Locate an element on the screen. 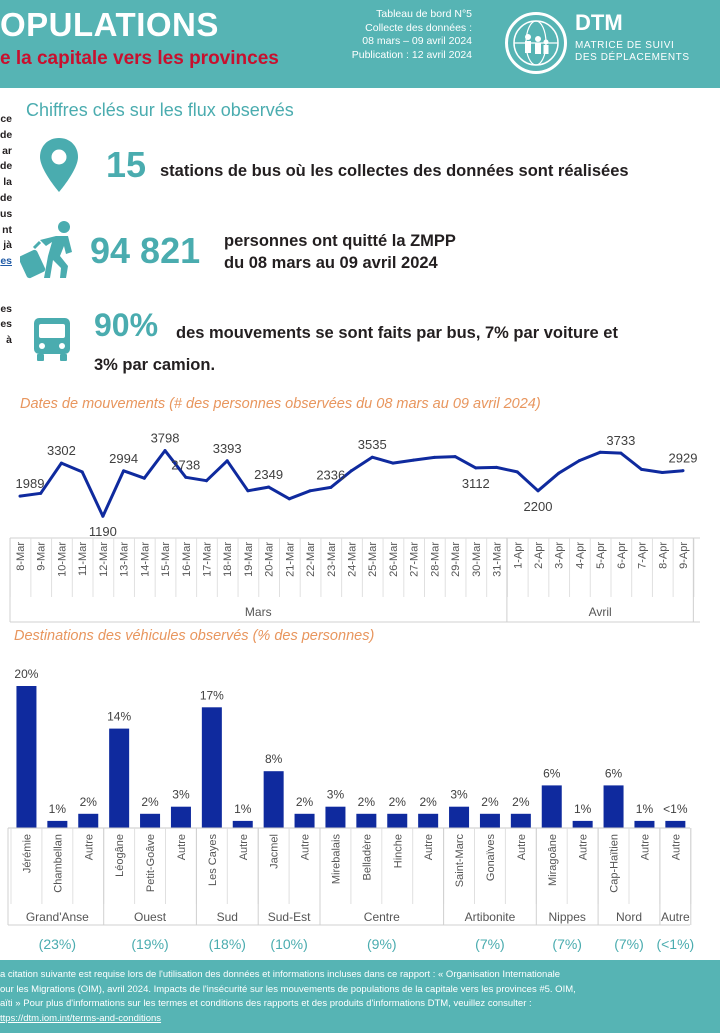 The height and width of the screenshot is (1033, 720). group-percent: (23%) is located at coordinates (57, 944).